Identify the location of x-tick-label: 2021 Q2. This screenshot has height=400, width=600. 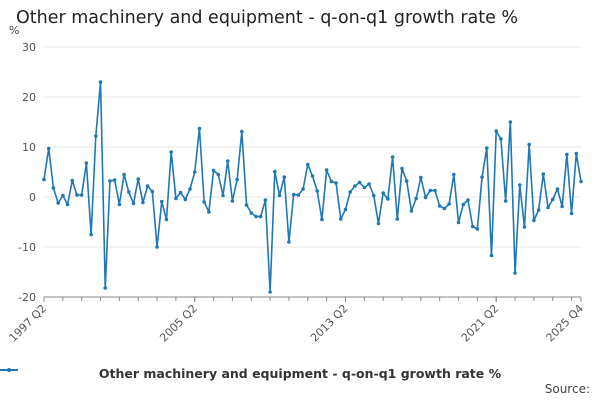
(480, 323).